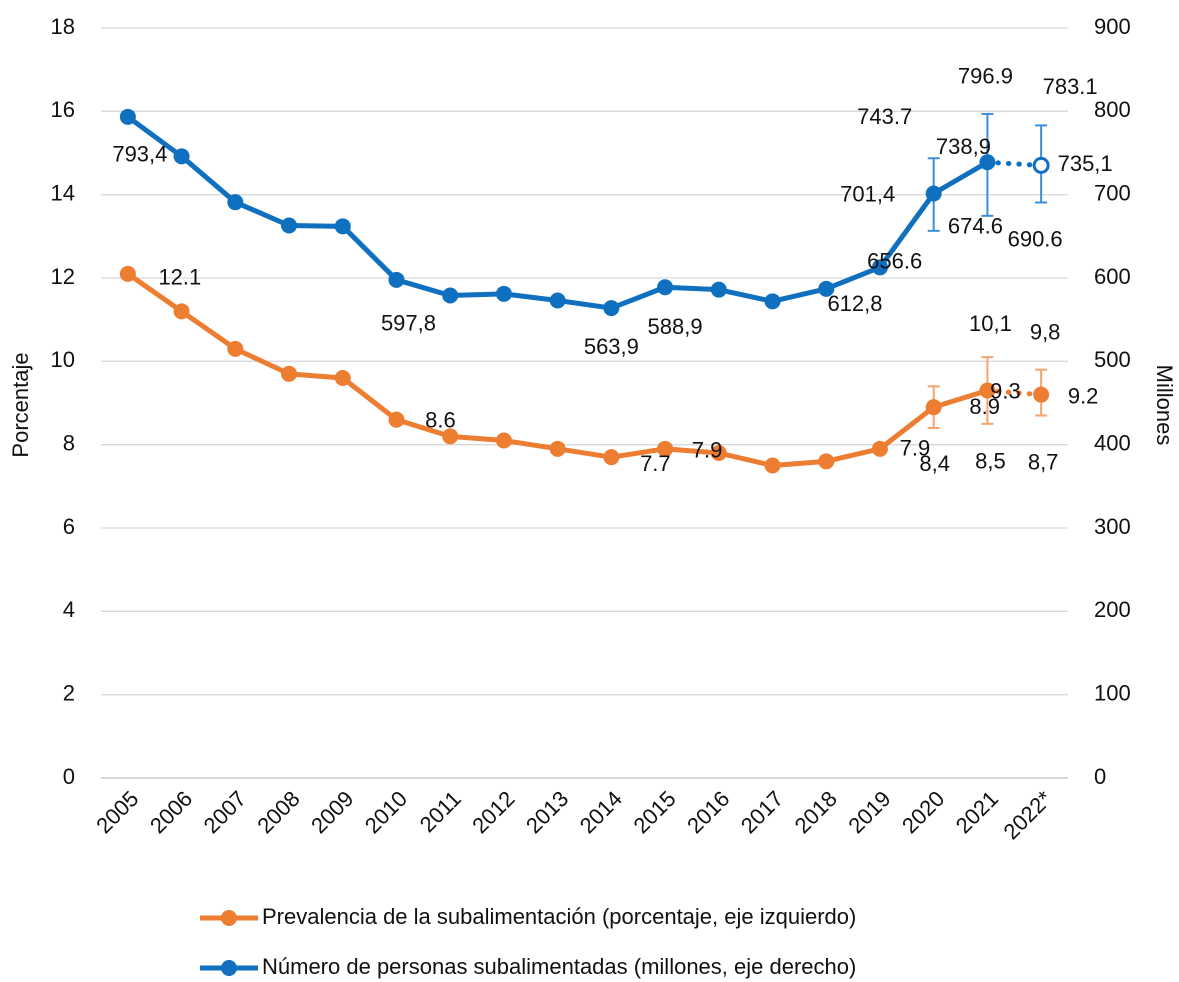  I want to click on legend-marker, so click(229, 968).